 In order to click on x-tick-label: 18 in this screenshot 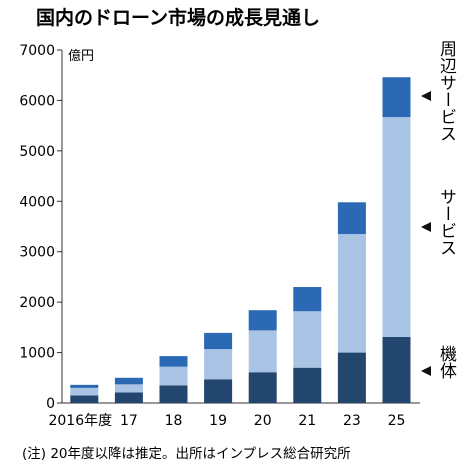, I will do `click(174, 421)`.